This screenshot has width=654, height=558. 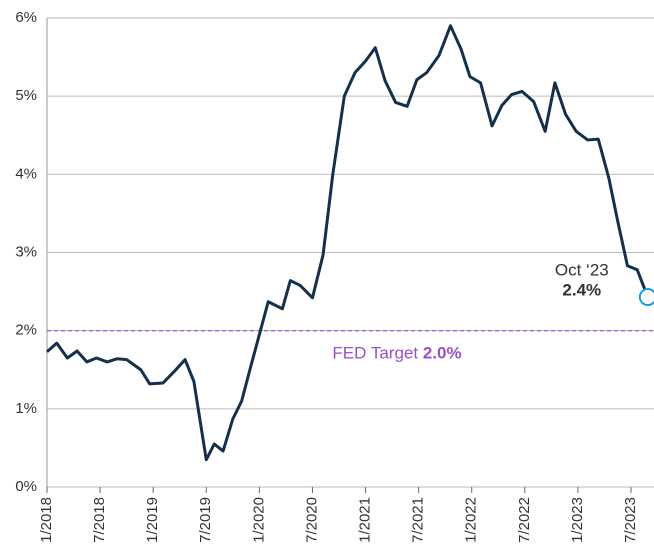 What do you see at coordinates (26, 95) in the screenshot?
I see `y-tick-label: 5%` at bounding box center [26, 95].